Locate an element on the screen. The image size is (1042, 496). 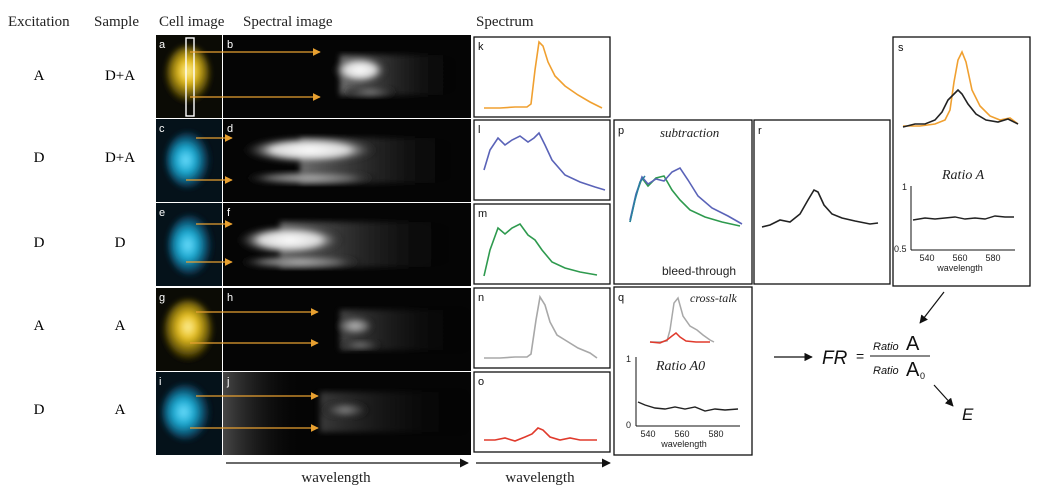
spectrum-label-k: k is located at coordinates (481, 47).